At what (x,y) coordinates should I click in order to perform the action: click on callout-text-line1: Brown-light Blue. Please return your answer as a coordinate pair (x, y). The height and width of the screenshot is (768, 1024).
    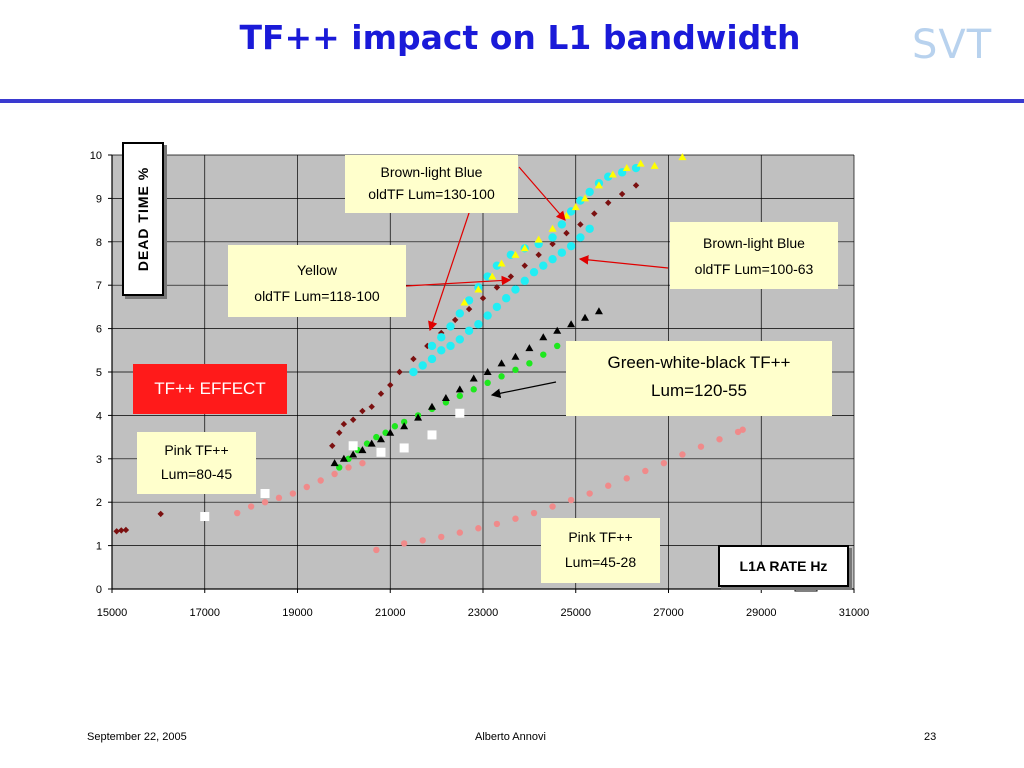
    Looking at the image, I should click on (431, 172).